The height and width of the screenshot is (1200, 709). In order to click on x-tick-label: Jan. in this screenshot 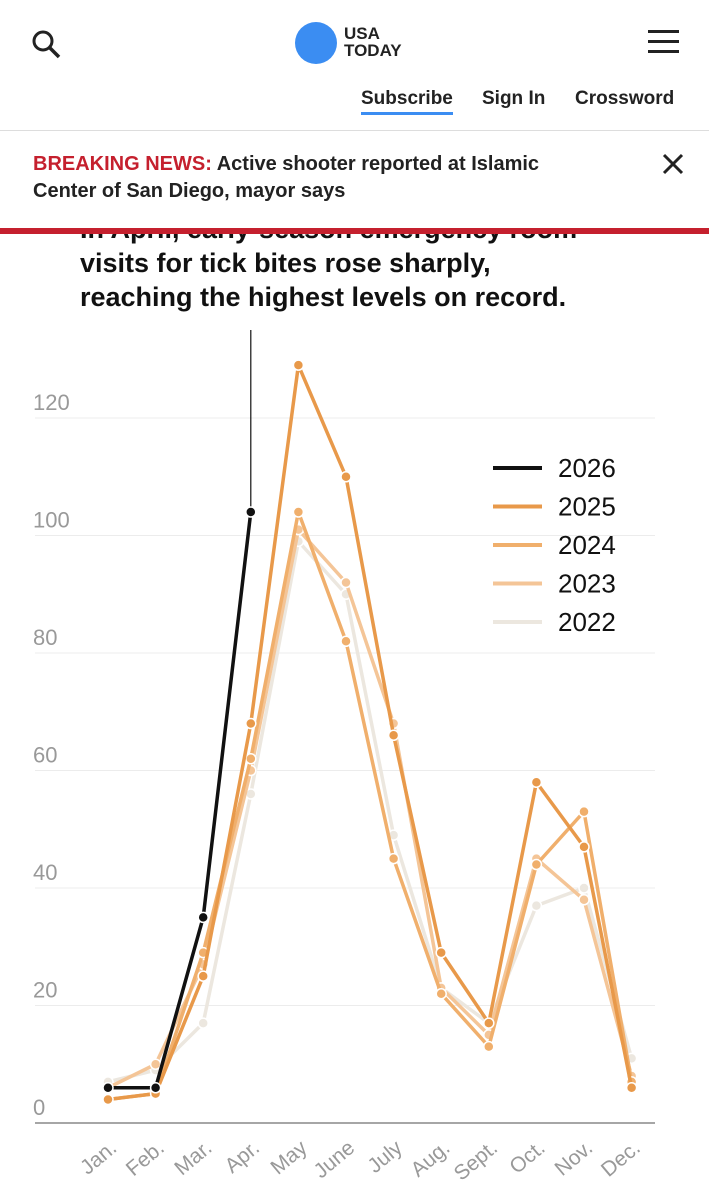, I will do `click(98, 1157)`.